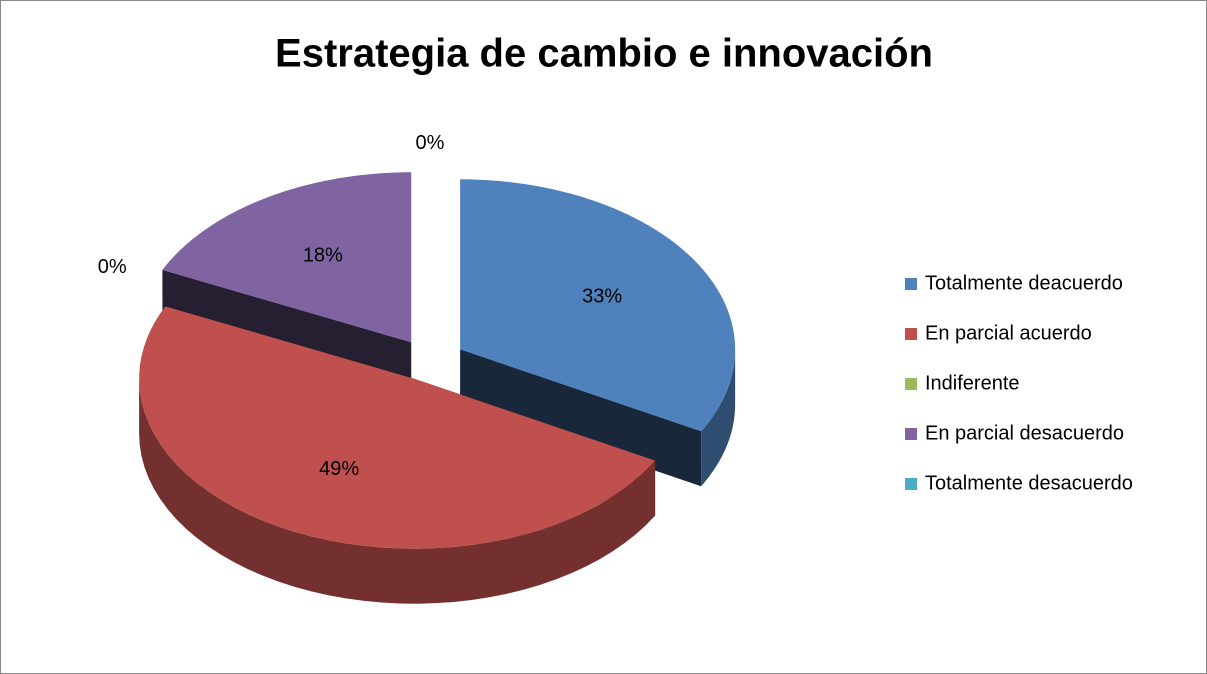  I want to click on legend-label: Totalmente deacuerdo, so click(1024, 283).